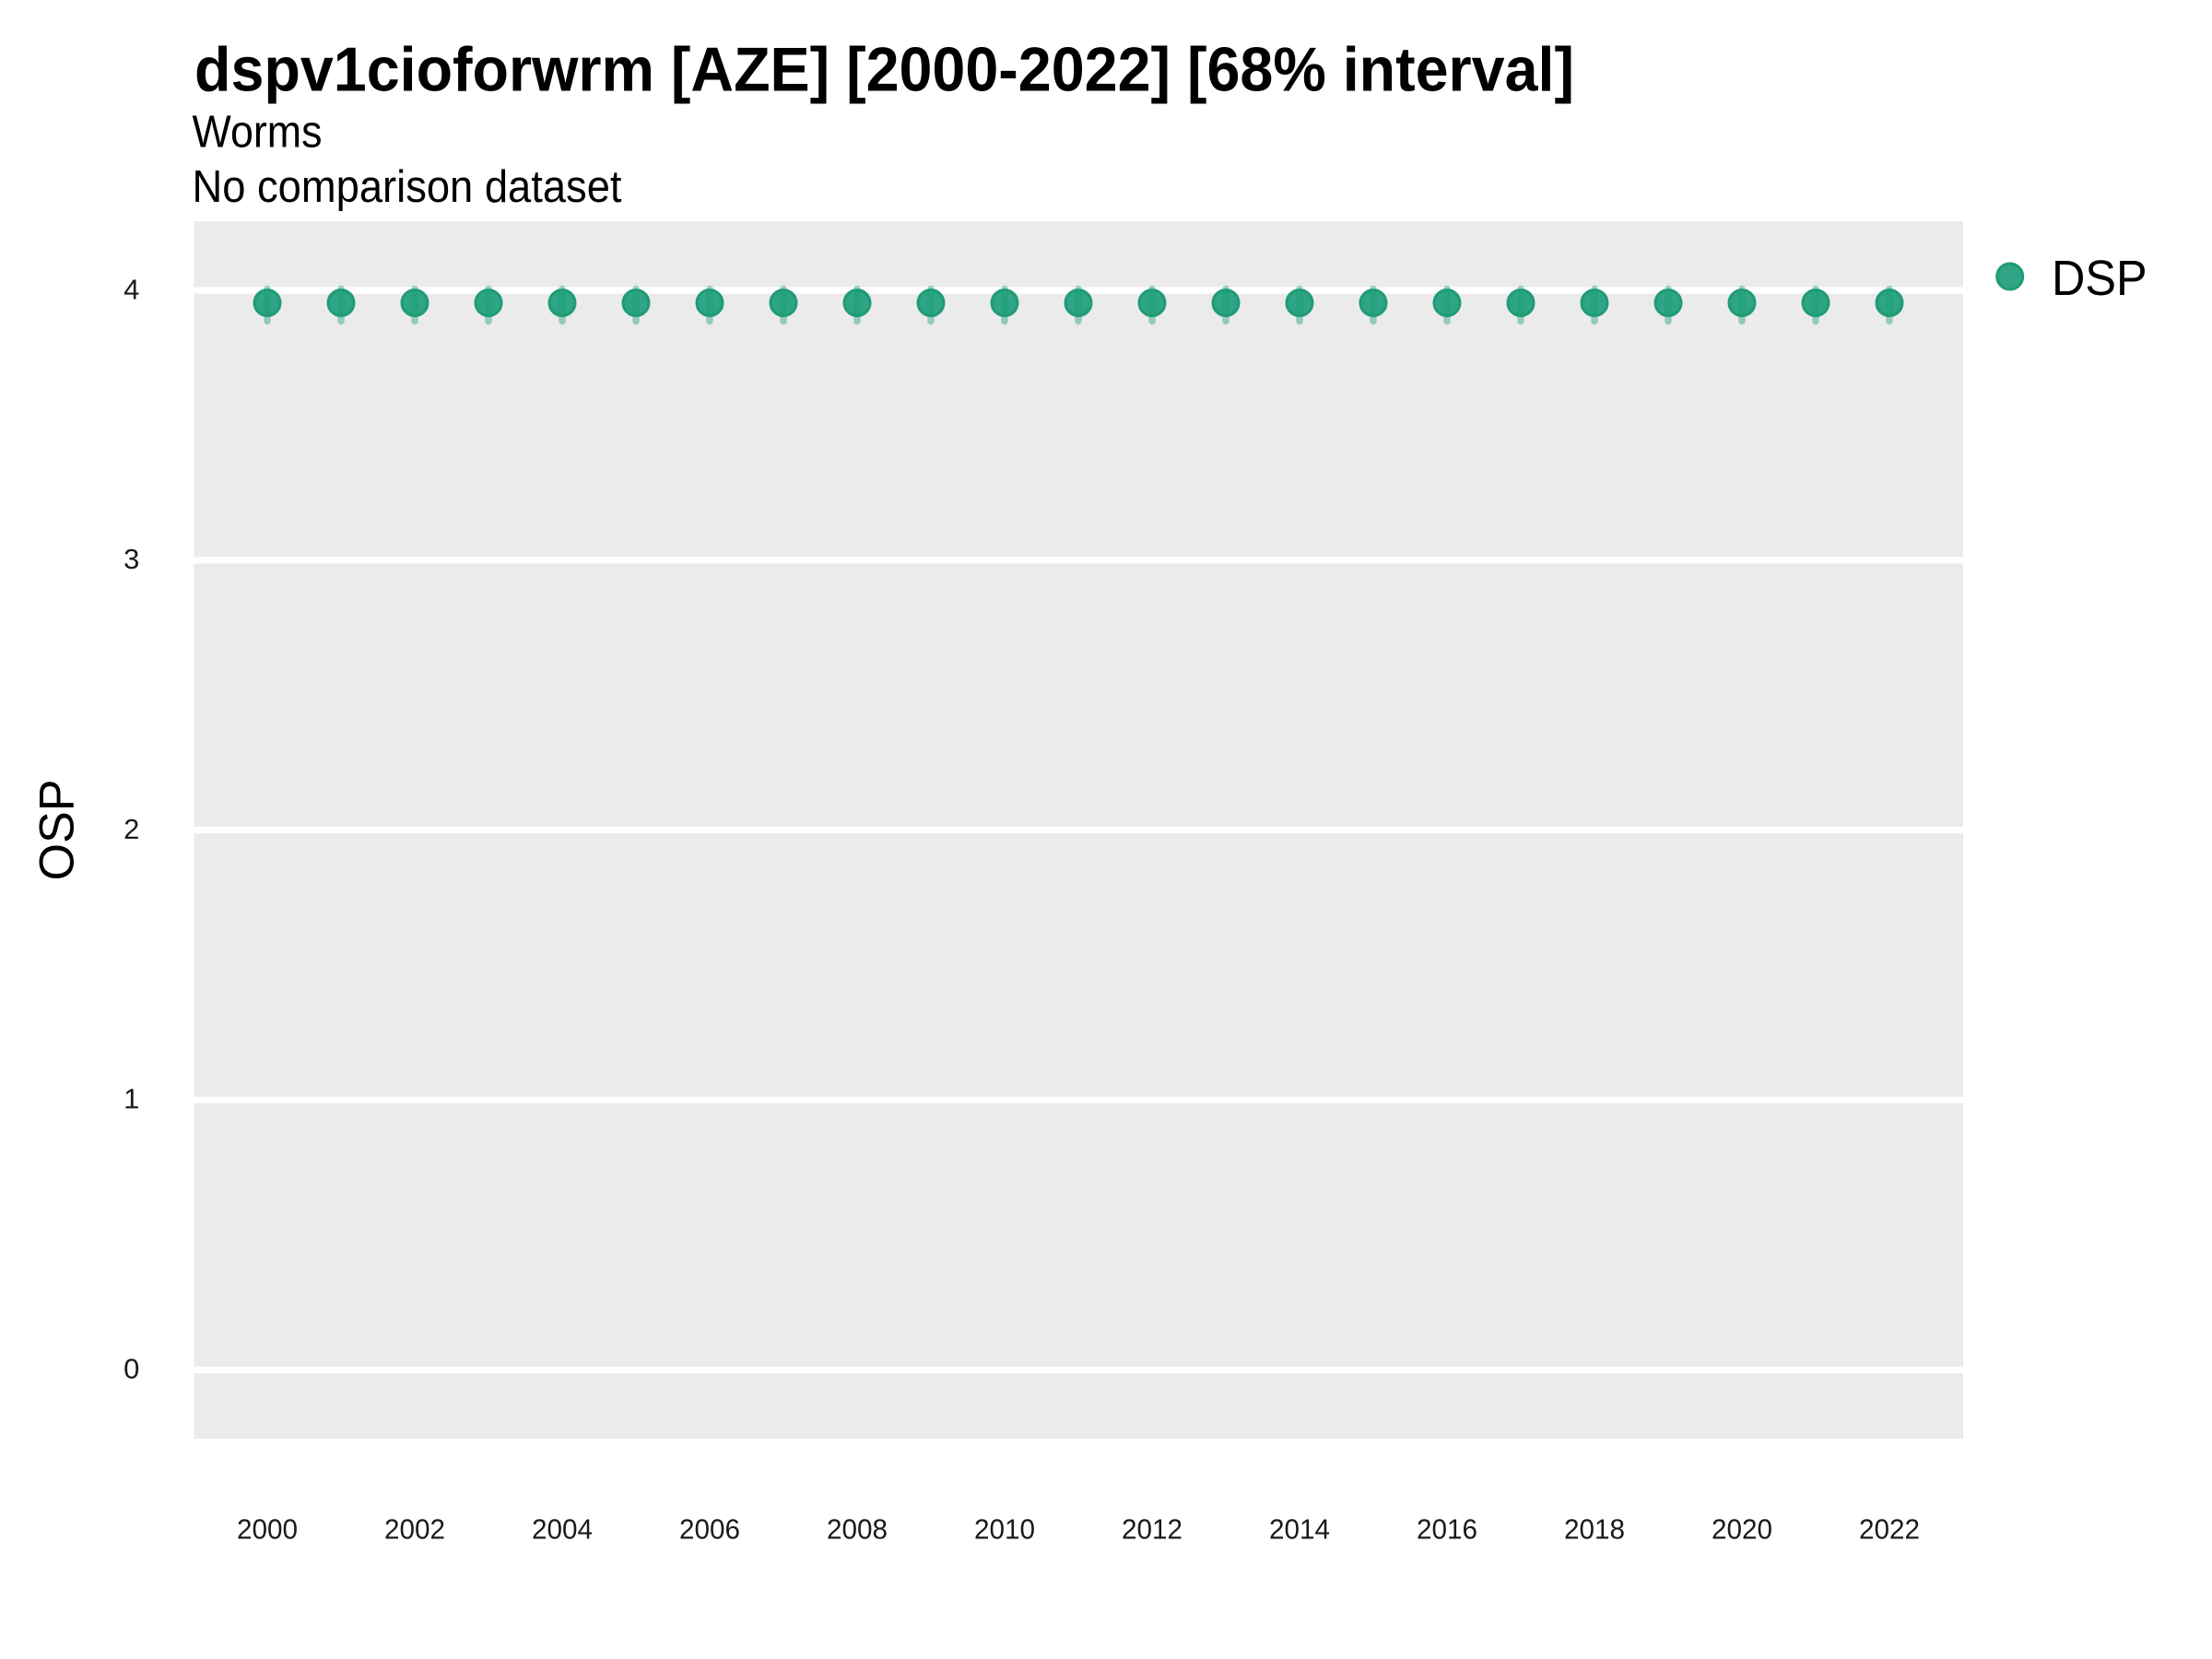  I want to click on svg-text: 2020, so click(1742, 1529).